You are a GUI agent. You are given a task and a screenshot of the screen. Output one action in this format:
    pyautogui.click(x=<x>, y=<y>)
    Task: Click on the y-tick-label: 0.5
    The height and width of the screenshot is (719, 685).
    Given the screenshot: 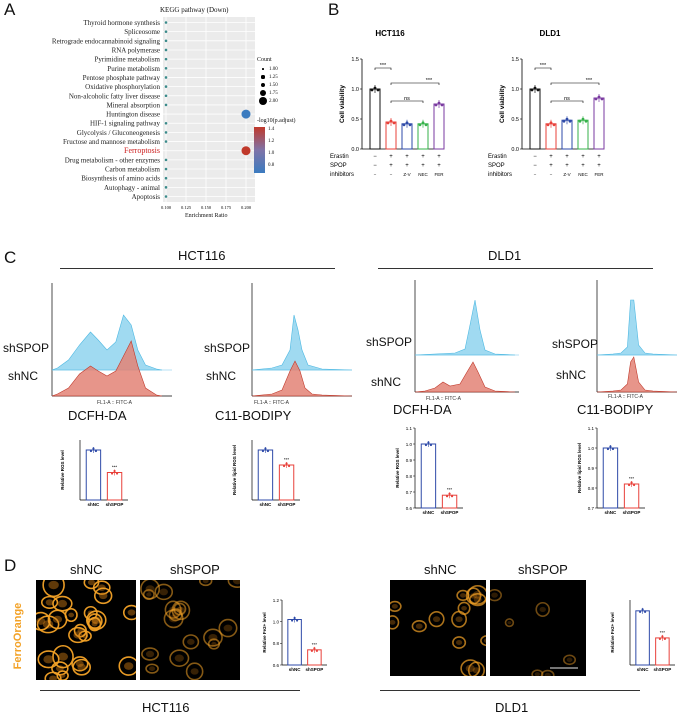 What is the action you would take?
    pyautogui.click(x=355, y=120)
    